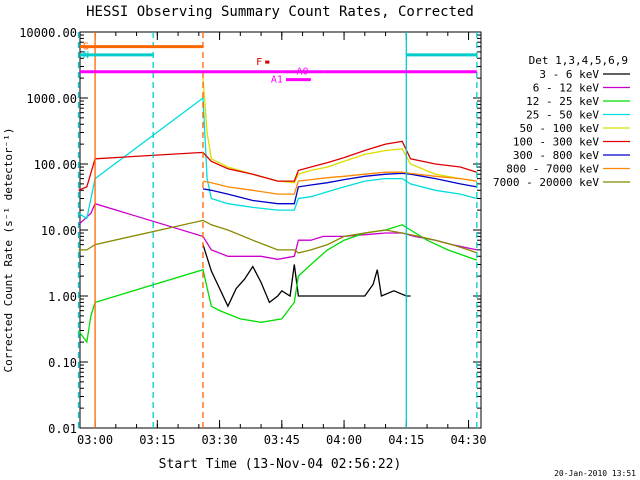  Describe the element at coordinates (86, 47) in the screenshot. I see `annotation-label: S` at that location.